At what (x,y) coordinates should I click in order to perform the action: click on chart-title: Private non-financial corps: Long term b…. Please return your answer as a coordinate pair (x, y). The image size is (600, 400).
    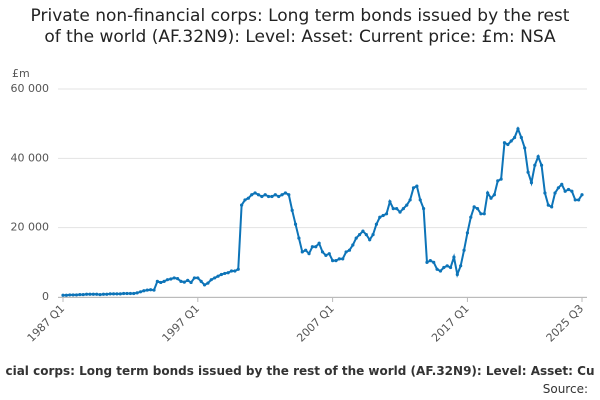
    Looking at the image, I should click on (300, 26).